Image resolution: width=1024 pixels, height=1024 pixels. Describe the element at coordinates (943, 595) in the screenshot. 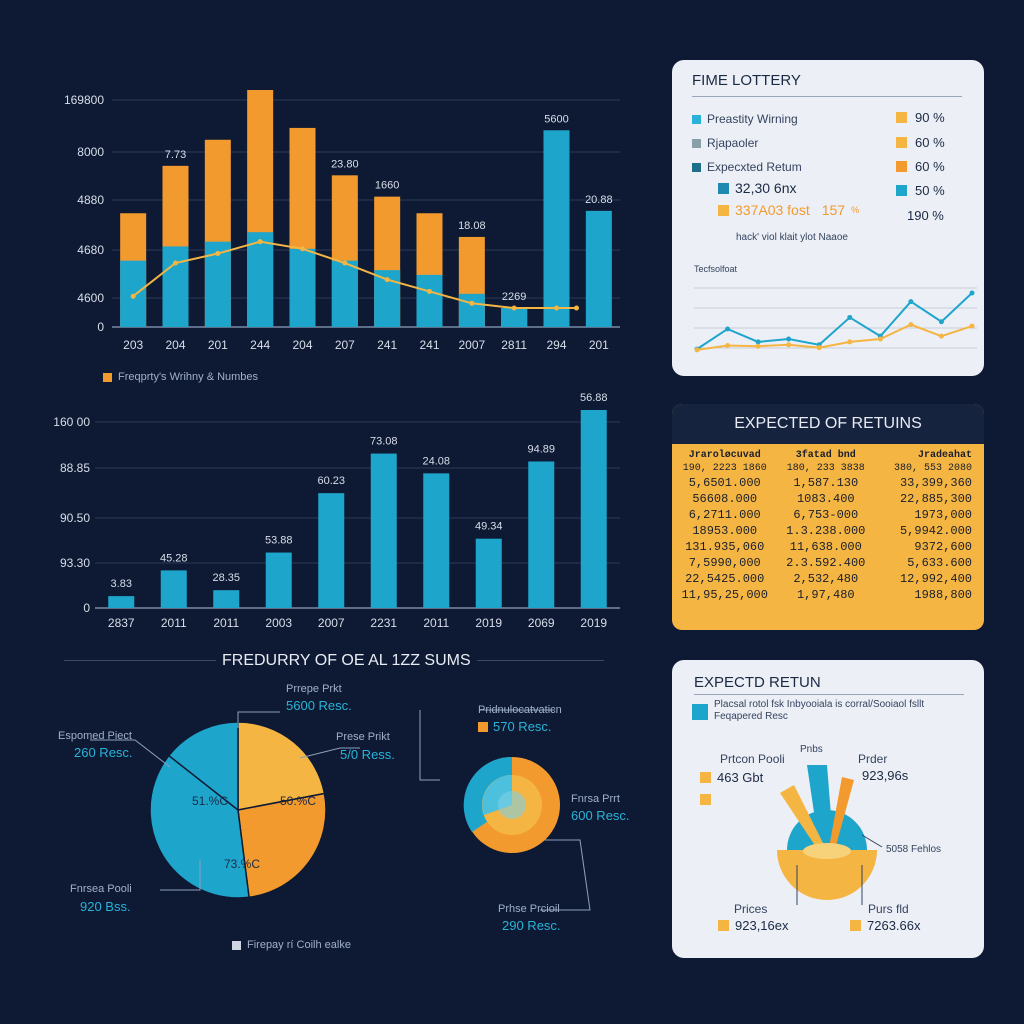

I see `table-cell: 1988,800` at that location.